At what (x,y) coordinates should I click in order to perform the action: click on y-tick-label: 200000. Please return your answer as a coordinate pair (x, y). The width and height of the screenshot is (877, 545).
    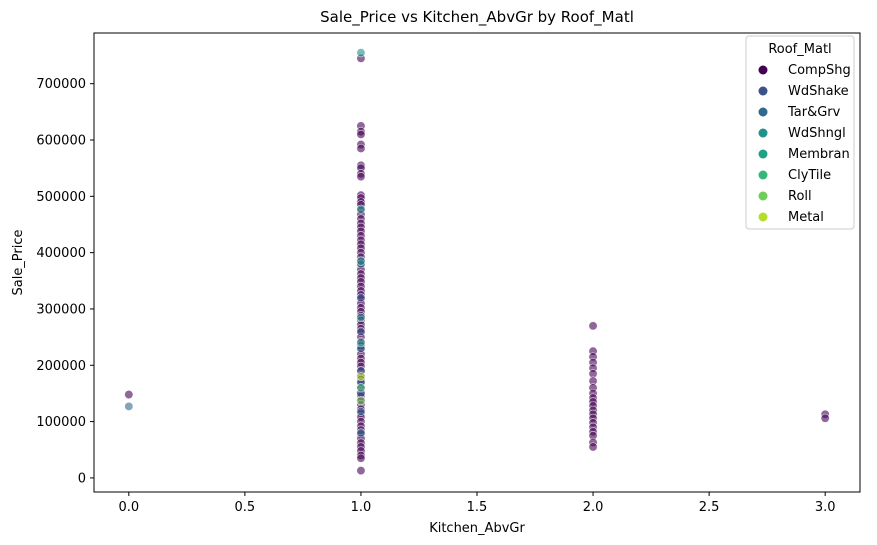
    Looking at the image, I should click on (61, 366).